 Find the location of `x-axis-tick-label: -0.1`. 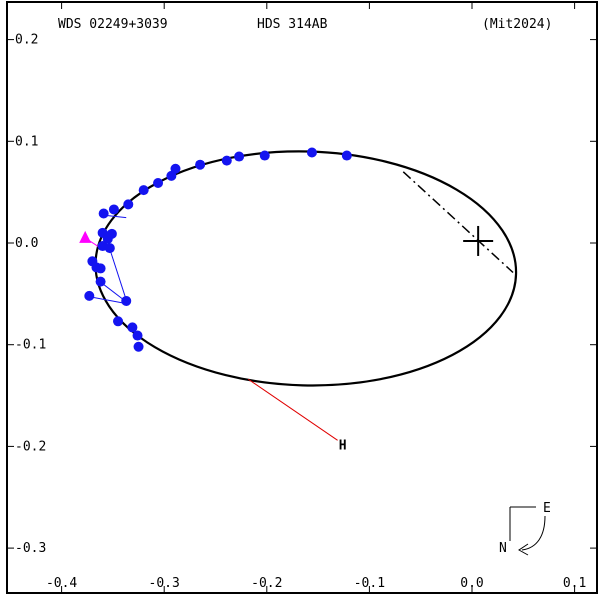

x-axis-tick-label: -0.1 is located at coordinates (369, 583).